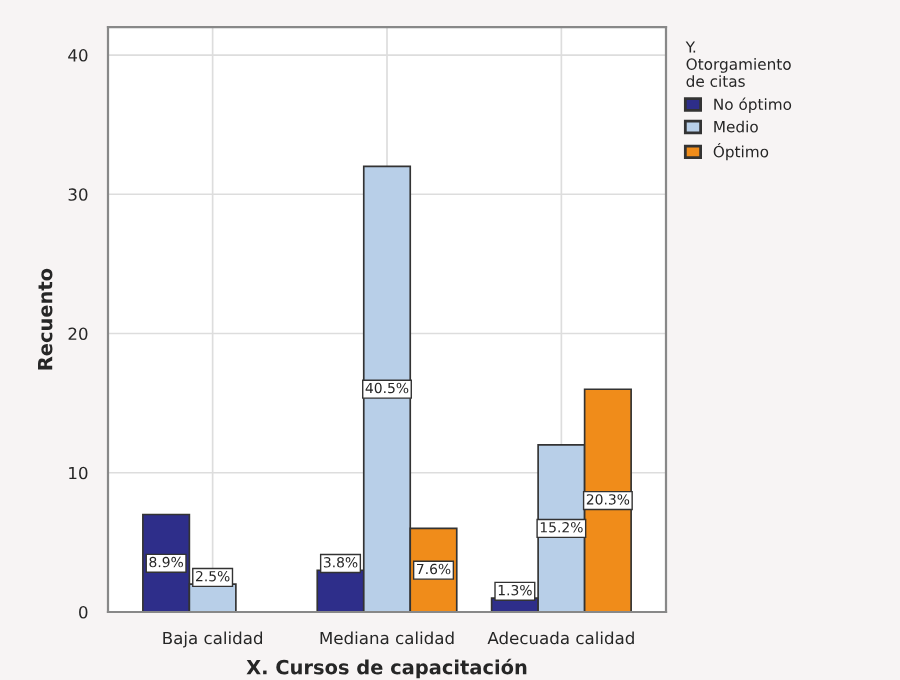 The width and height of the screenshot is (900, 680). I want to click on y-tick-label: 10, so click(78, 473).